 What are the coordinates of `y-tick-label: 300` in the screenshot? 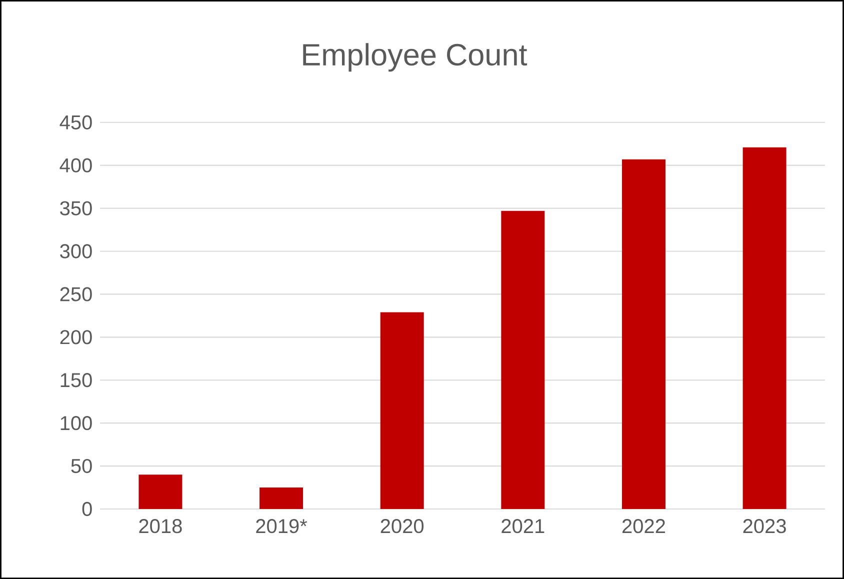 It's located at (76, 251).